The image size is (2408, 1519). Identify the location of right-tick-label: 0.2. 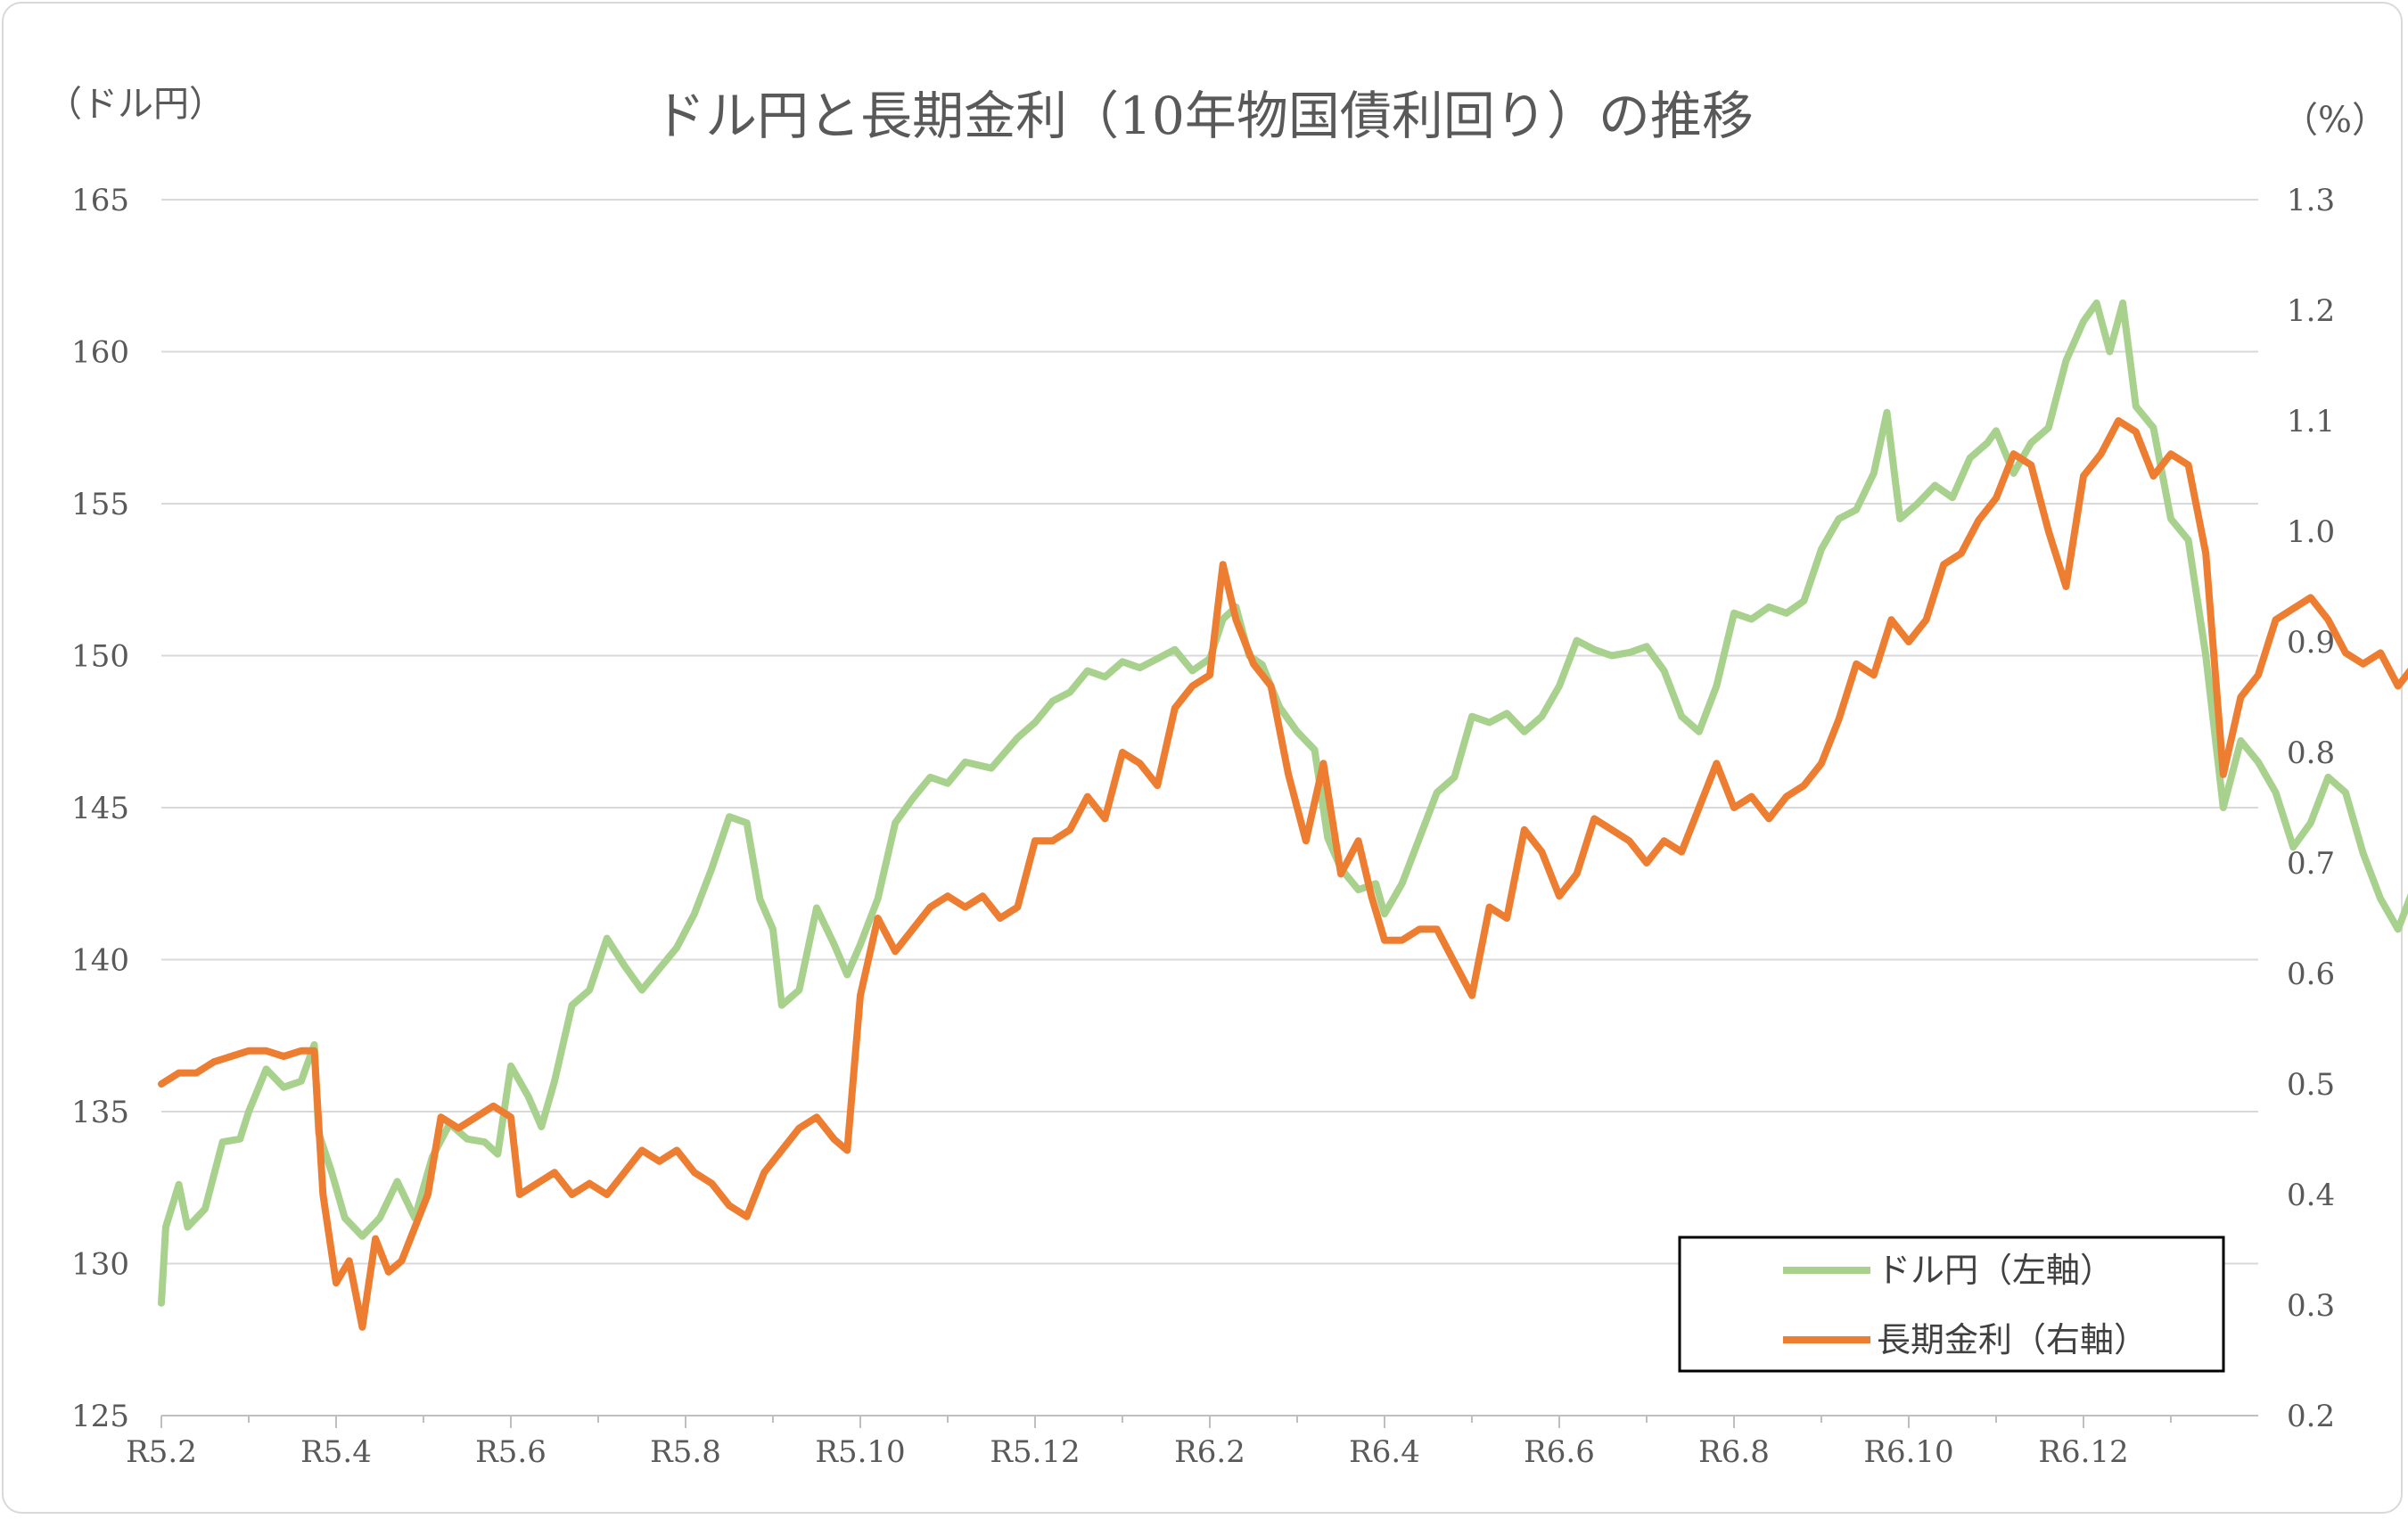
(2311, 1416).